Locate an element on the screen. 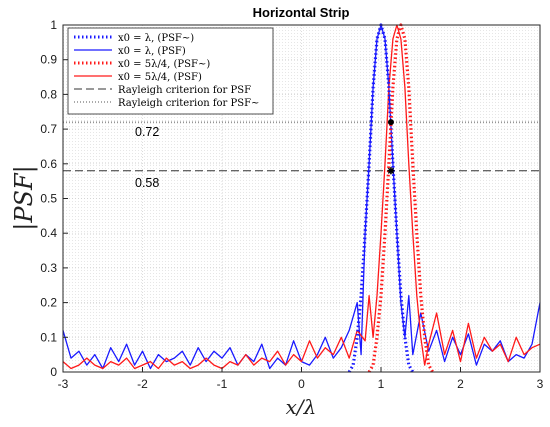 Image resolution: width=550 pixels, height=427 pixels. x-tick-label: 1 is located at coordinates (381, 384).